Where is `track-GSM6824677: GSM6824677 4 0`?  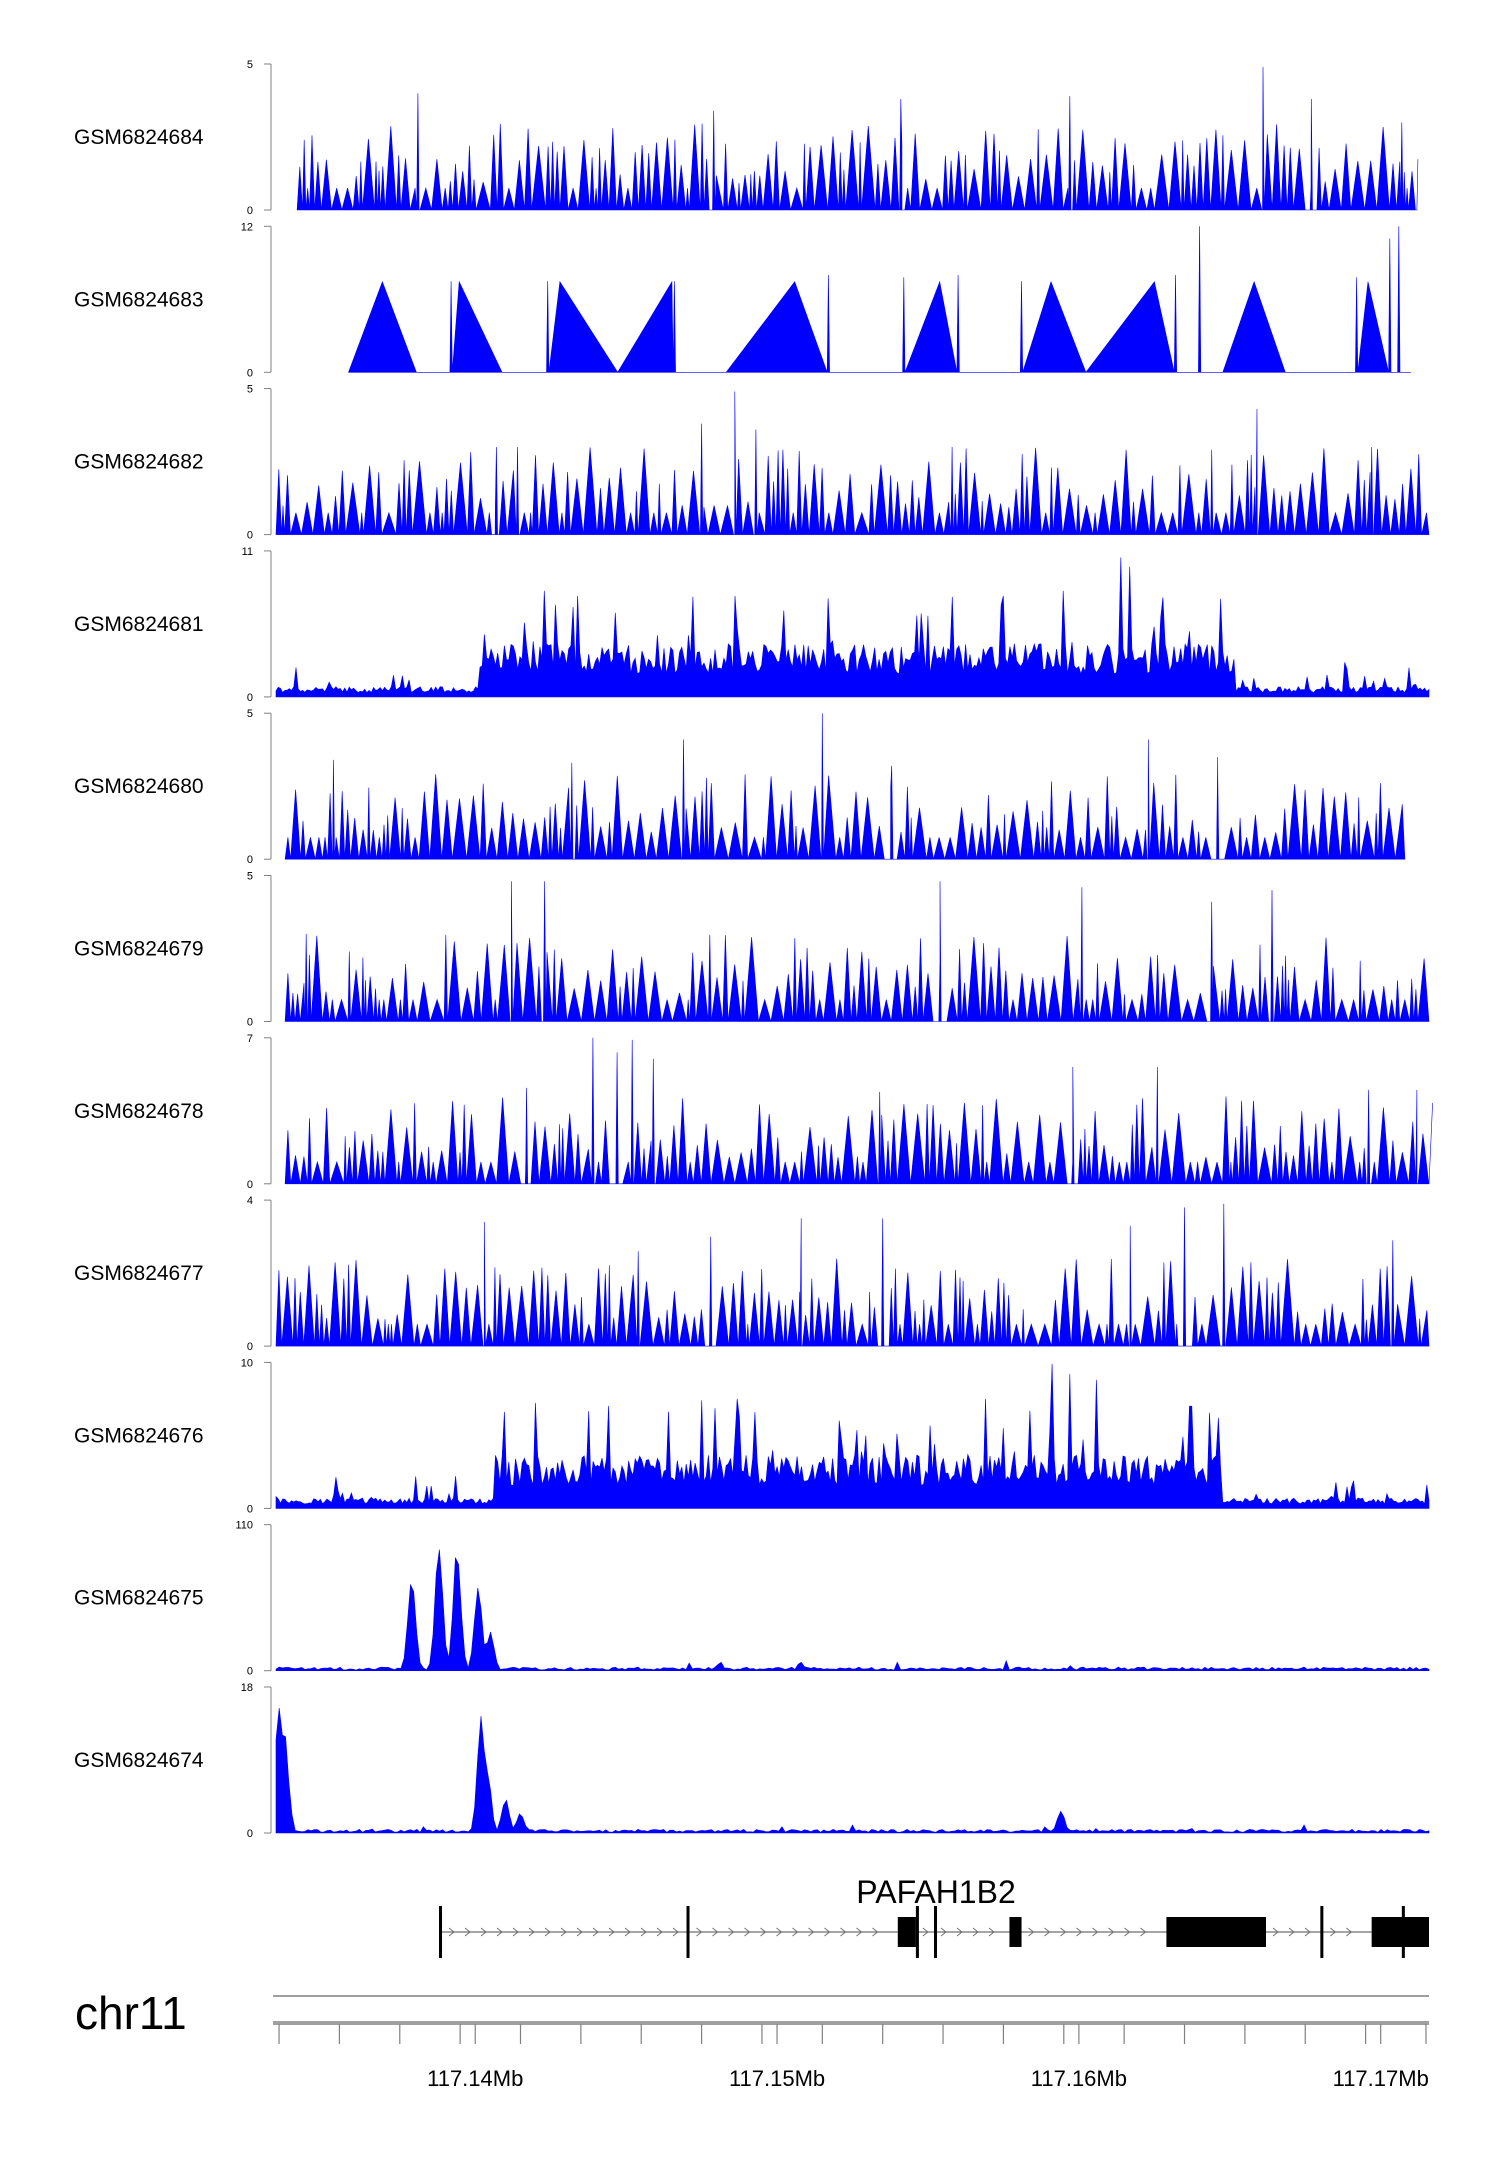
track-GSM6824677: GSM6824677 4 0 is located at coordinates (752, 1274).